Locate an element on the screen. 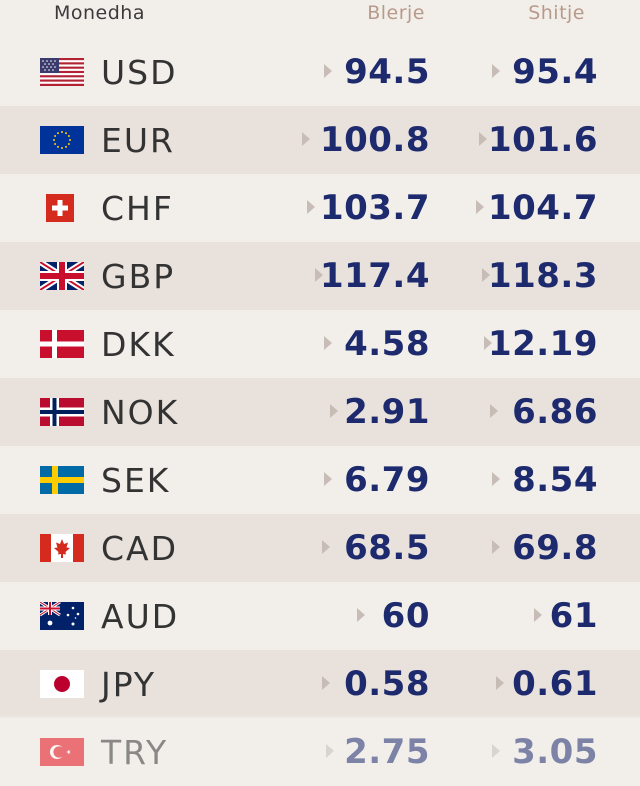 This screenshot has height=786, width=640. jp-flag-icon is located at coordinates (62, 684).